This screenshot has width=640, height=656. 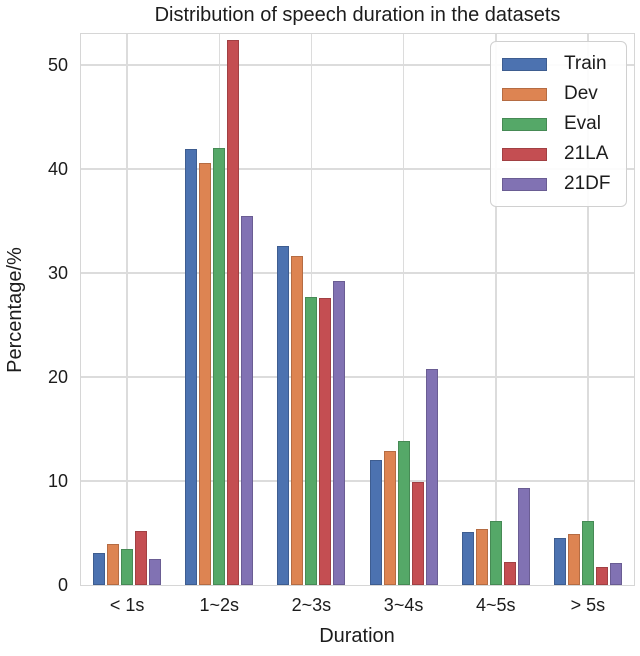 What do you see at coordinates (127, 605) in the screenshot?
I see `x-tick-label: < 1s` at bounding box center [127, 605].